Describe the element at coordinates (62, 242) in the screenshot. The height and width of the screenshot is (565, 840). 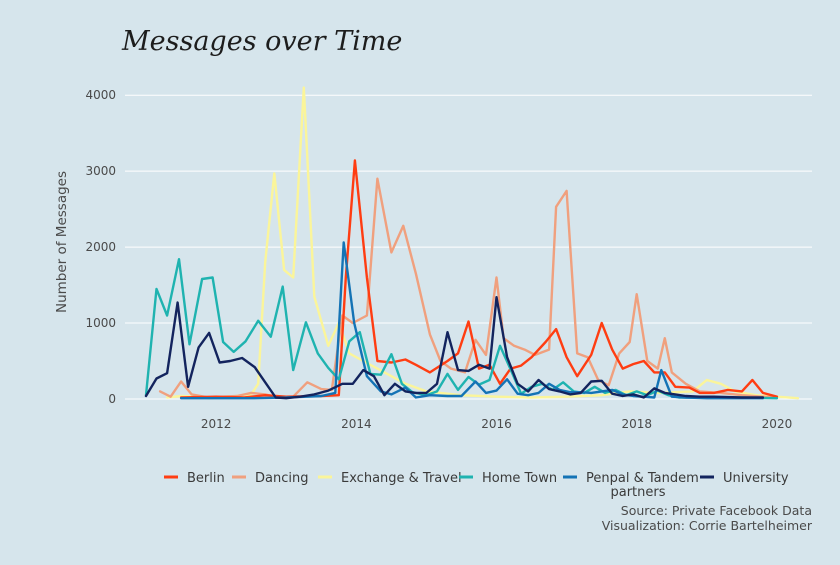
I see `y-axis-label: Number of Messages` at that location.